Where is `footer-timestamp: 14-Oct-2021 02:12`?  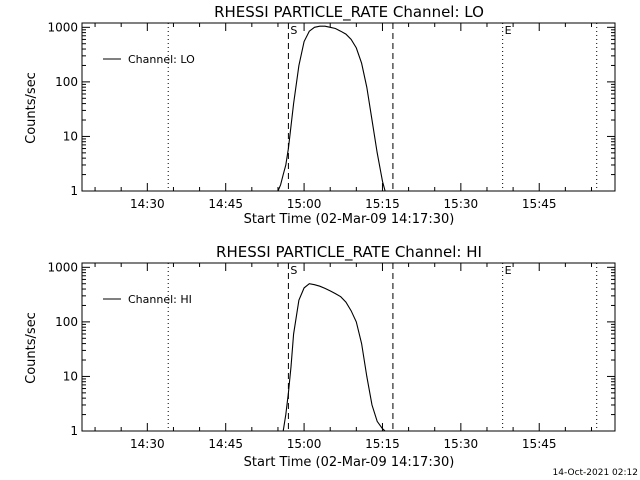 footer-timestamp: 14-Oct-2021 02:12 is located at coordinates (595, 473).